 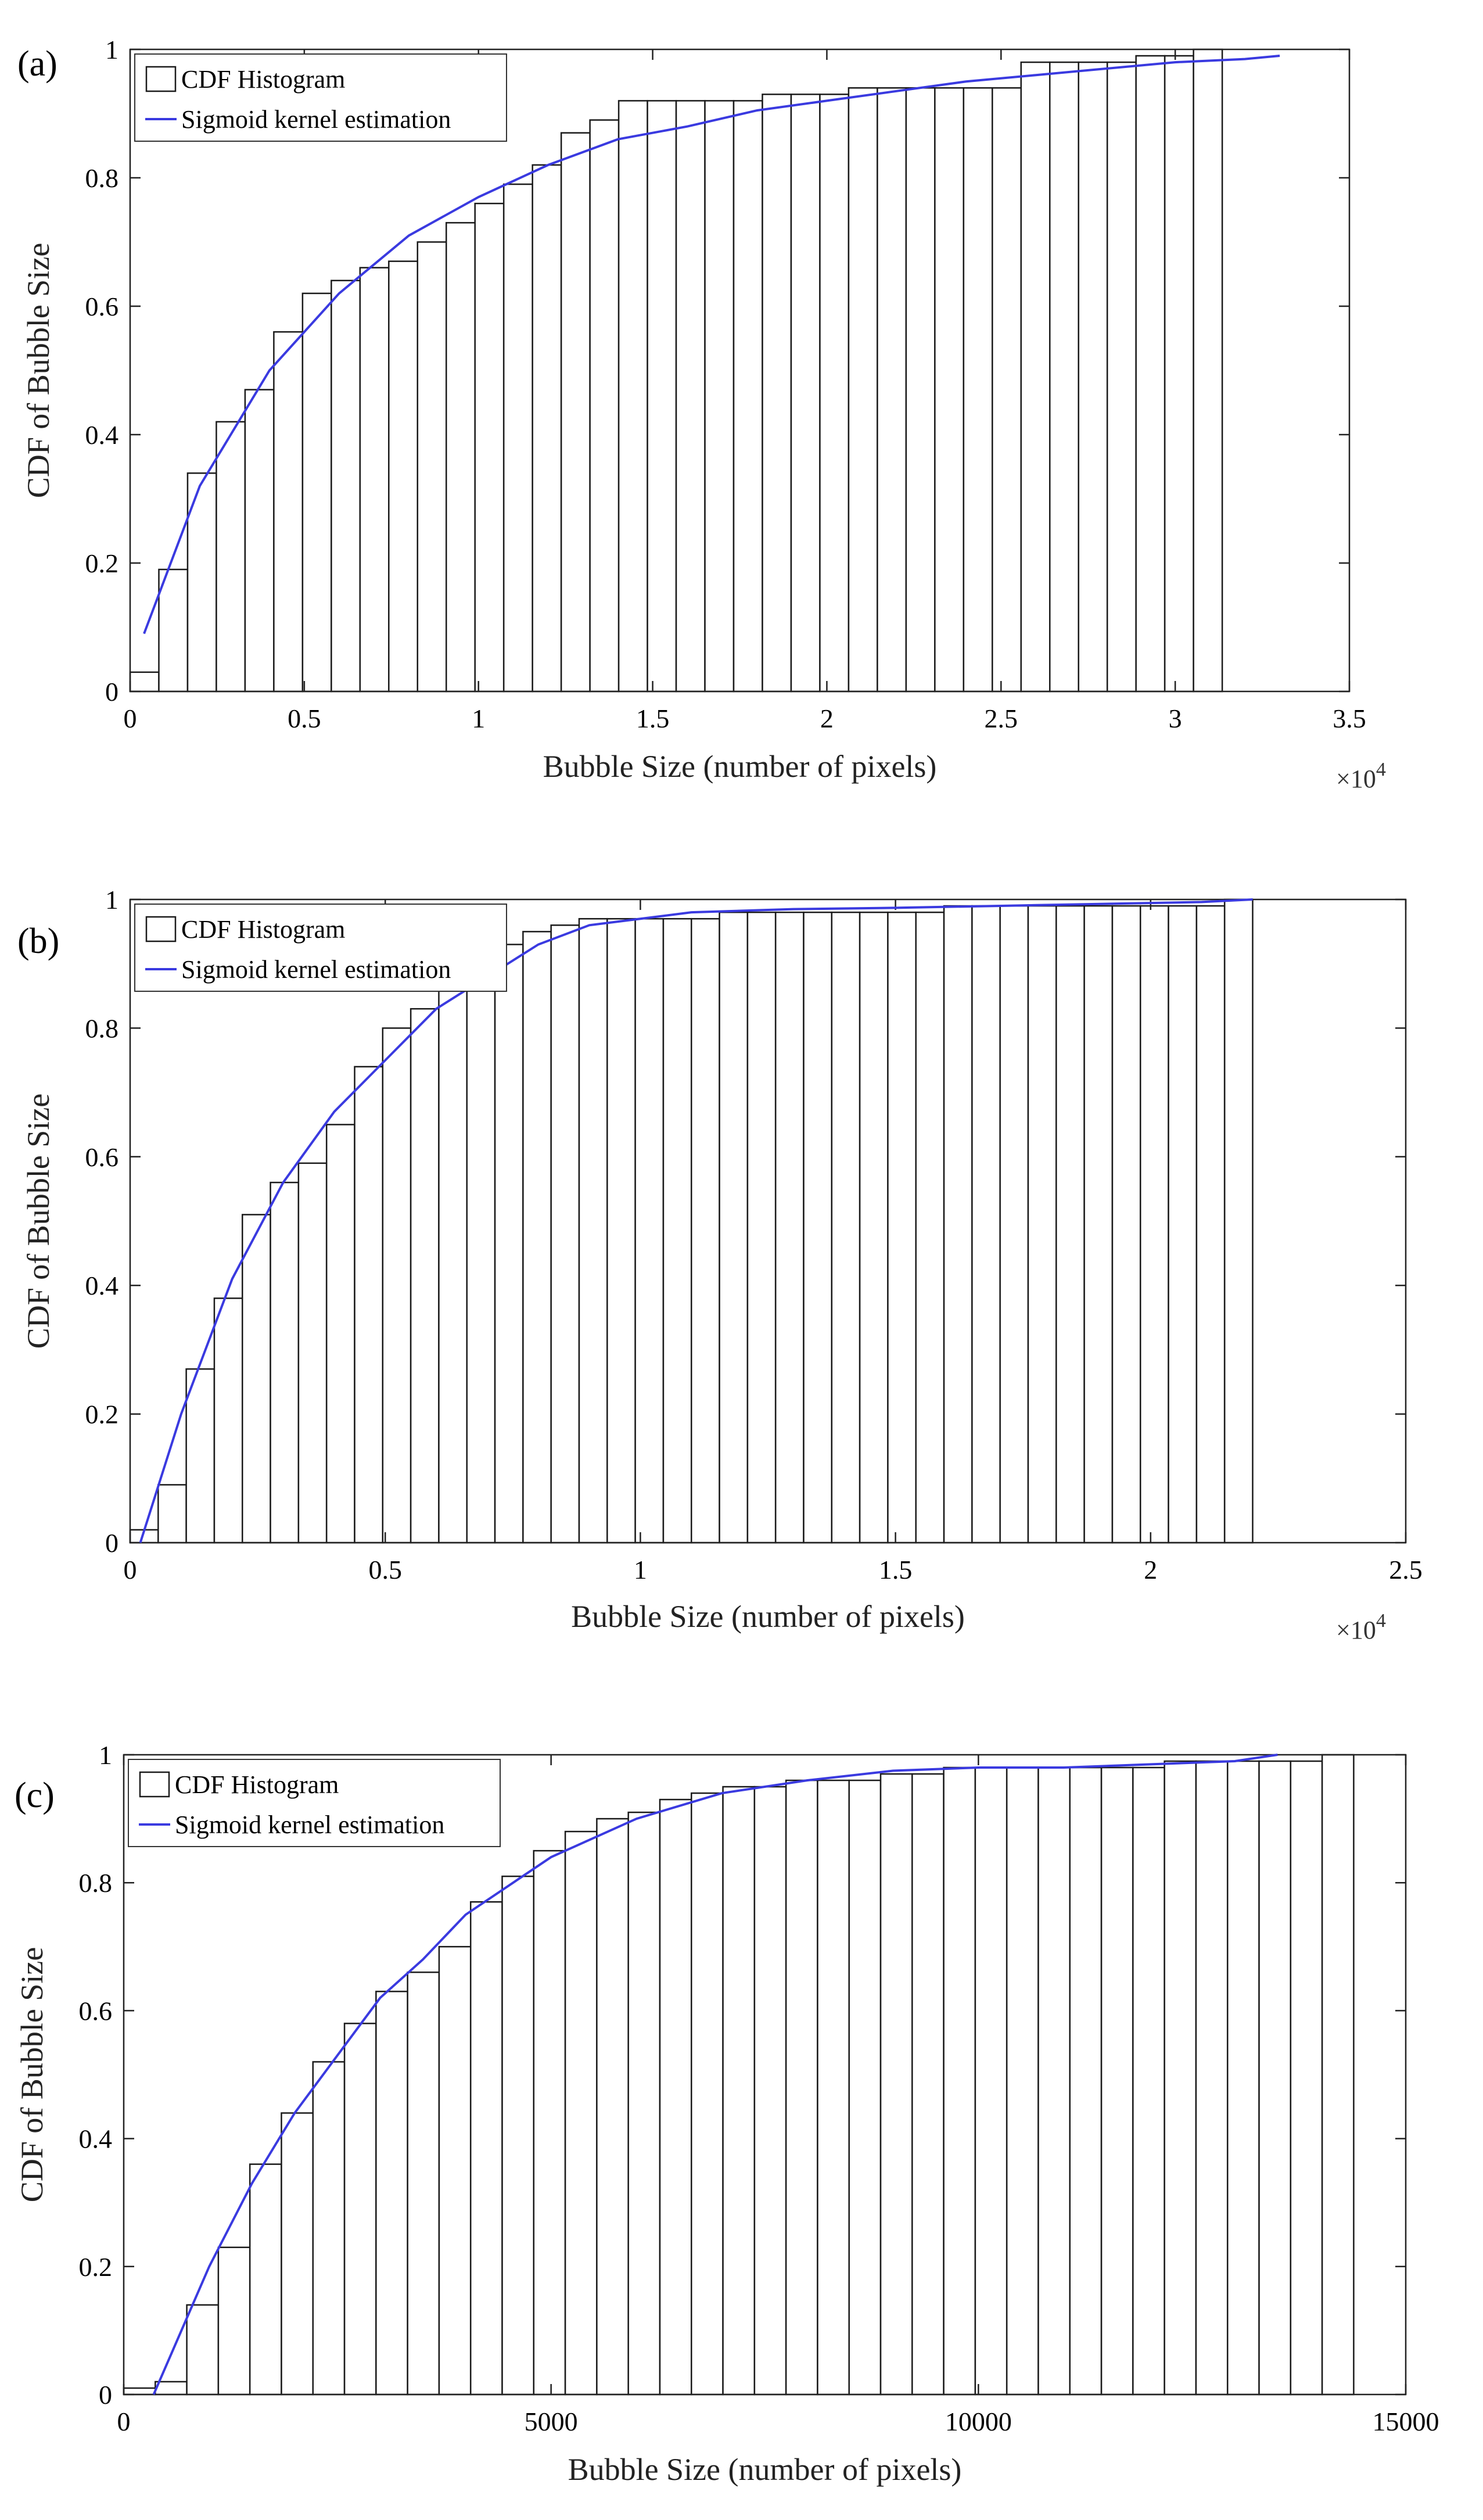 What do you see at coordinates (96, 2267) in the screenshot?
I see `y-tick-label: 0.2` at bounding box center [96, 2267].